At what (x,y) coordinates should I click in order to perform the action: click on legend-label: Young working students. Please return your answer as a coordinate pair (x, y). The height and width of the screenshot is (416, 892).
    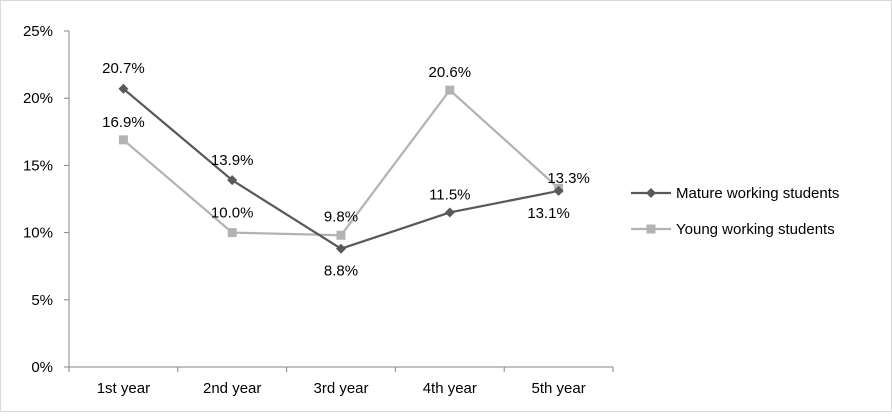
    Looking at the image, I should click on (755, 229).